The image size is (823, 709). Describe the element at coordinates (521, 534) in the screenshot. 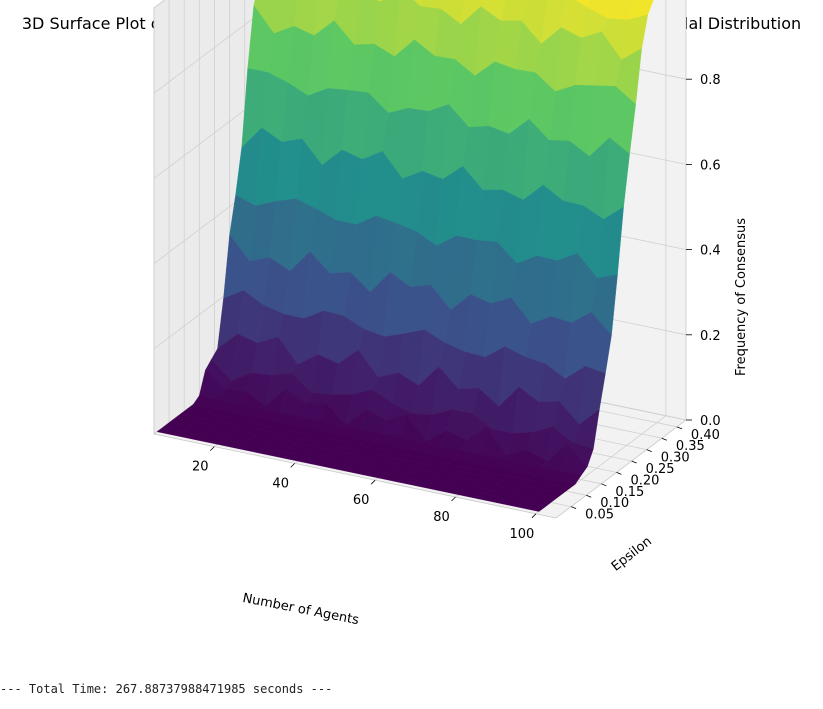

I see `x-tick-label: 100` at that location.